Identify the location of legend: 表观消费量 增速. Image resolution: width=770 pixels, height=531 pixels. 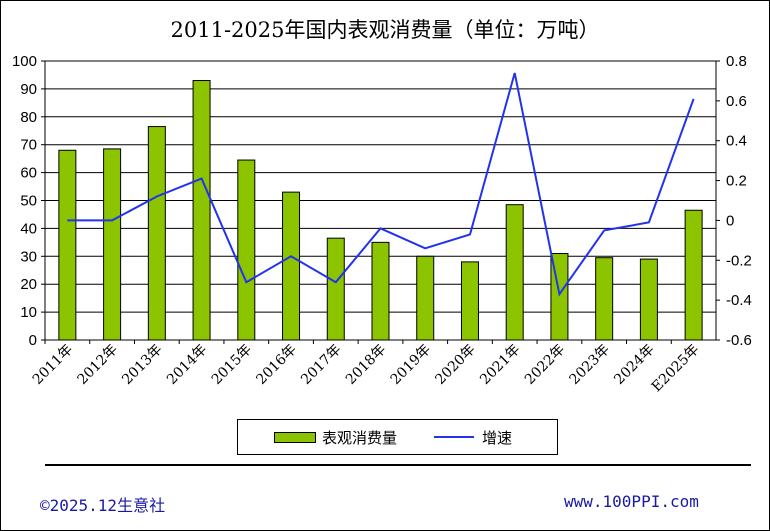
(397, 437).